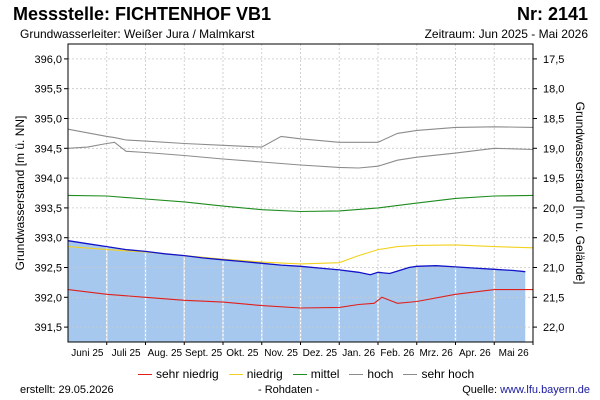  What do you see at coordinates (48, 120) in the screenshot?
I see `y-tick-label: 395,0` at bounding box center [48, 120].